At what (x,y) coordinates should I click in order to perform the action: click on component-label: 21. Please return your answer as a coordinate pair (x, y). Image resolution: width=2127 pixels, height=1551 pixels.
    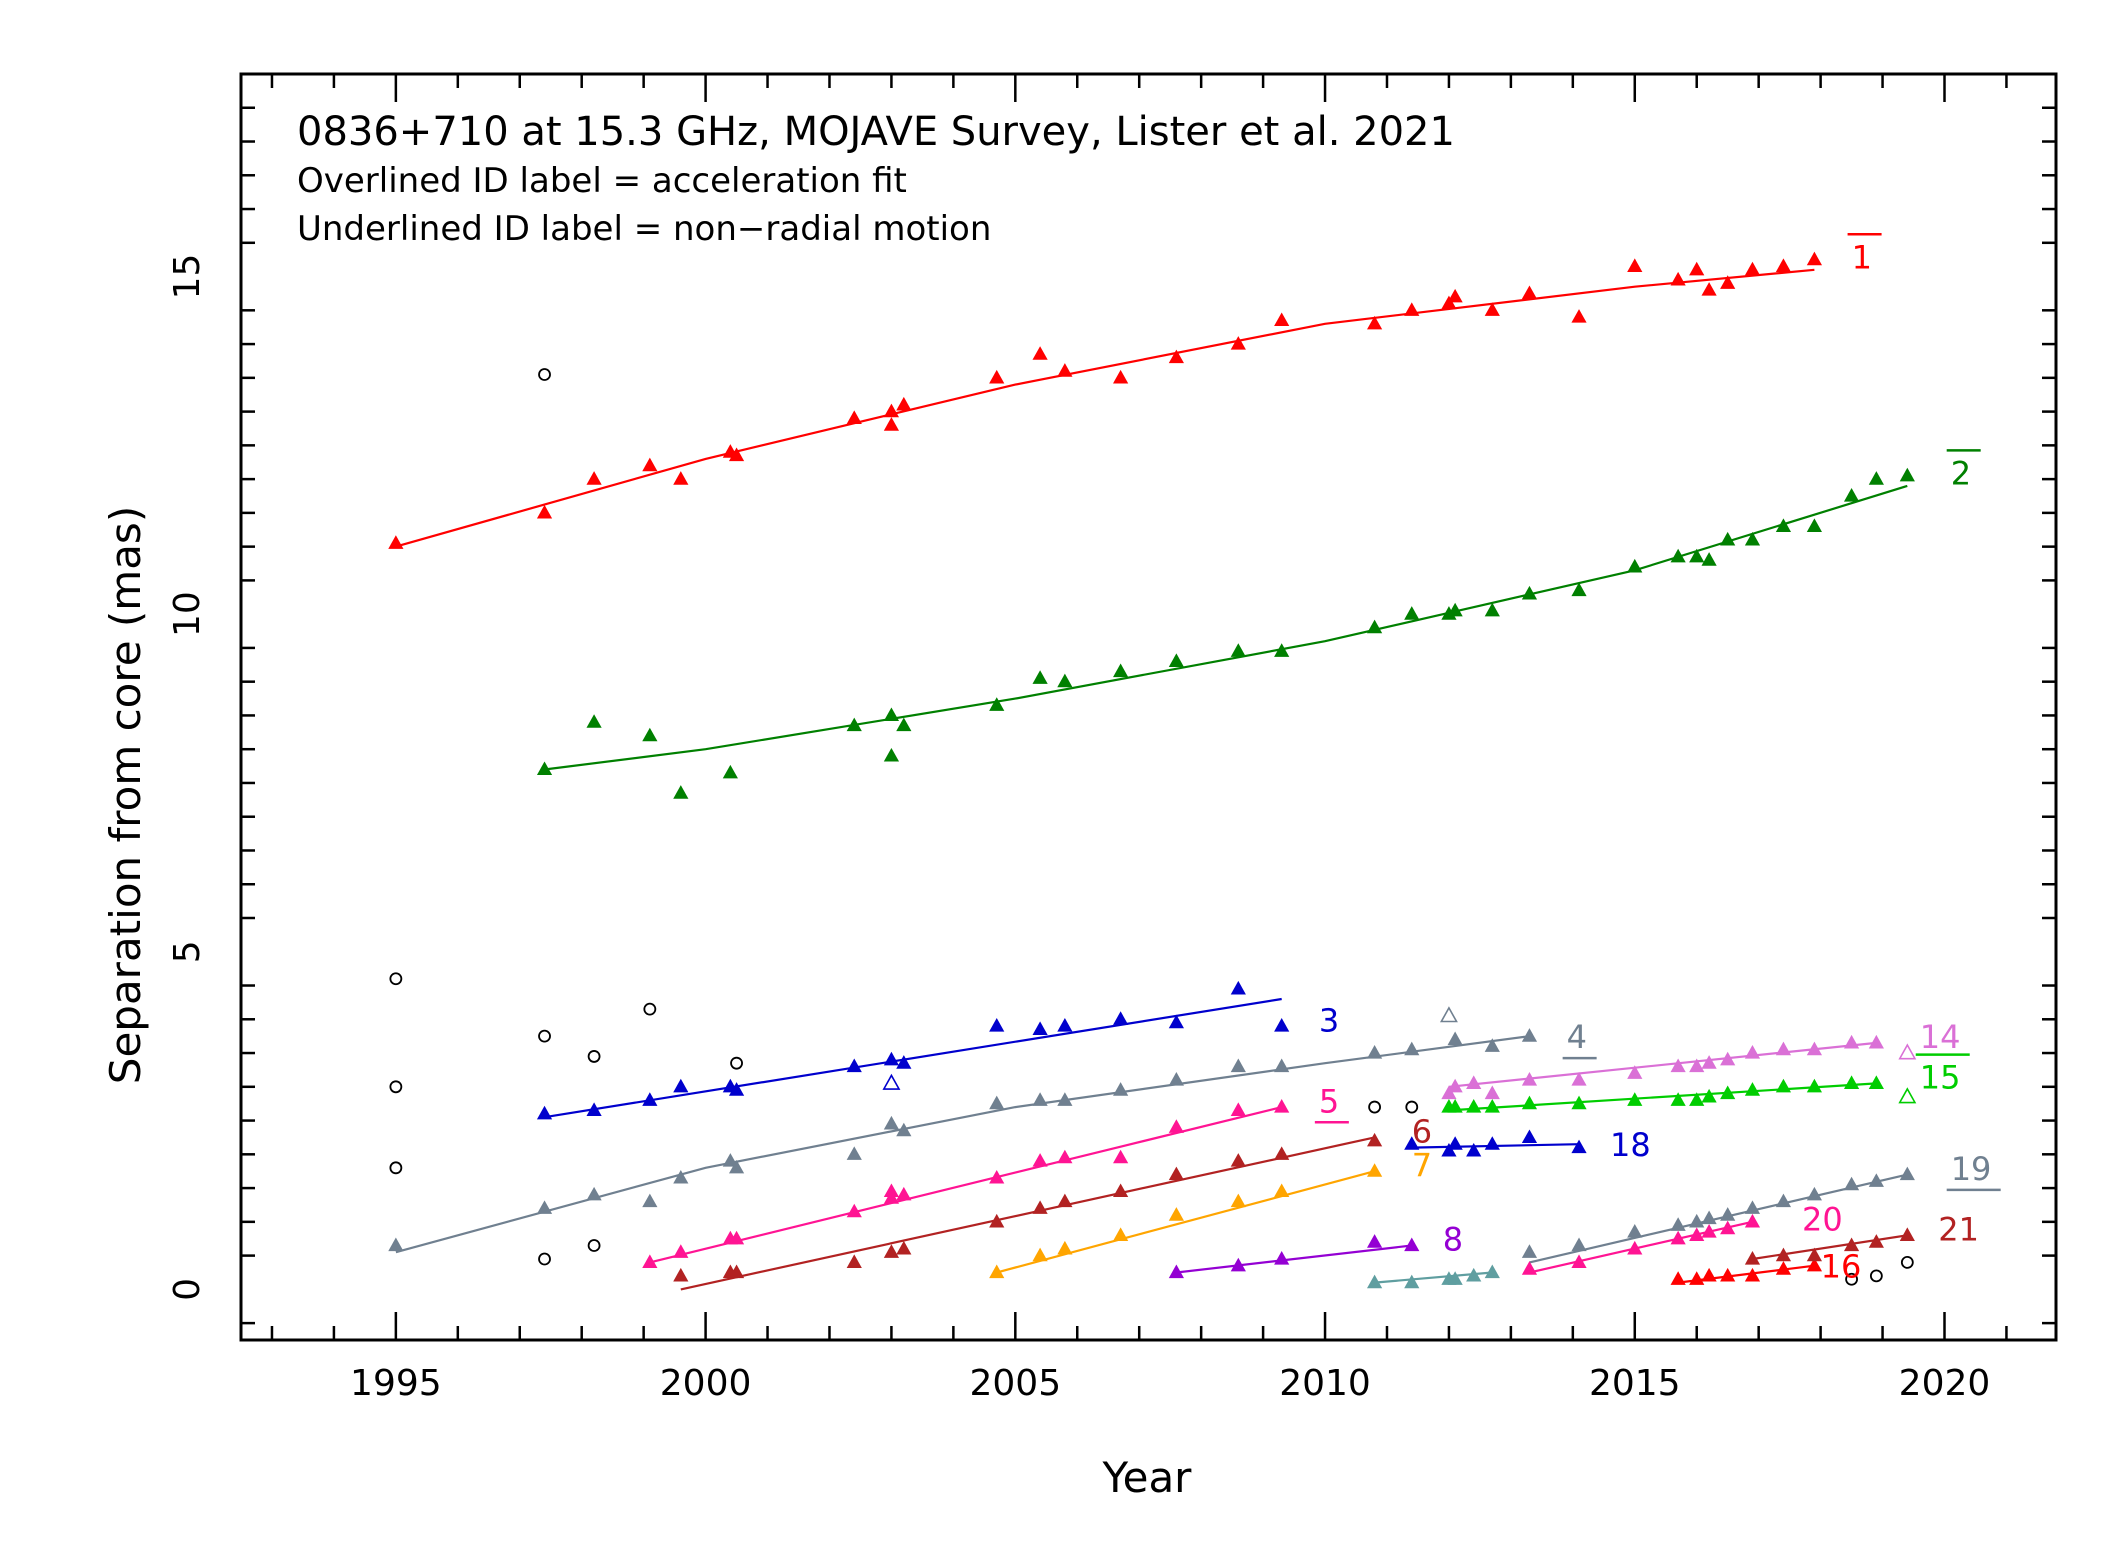
    Looking at the image, I should click on (1958, 1230).